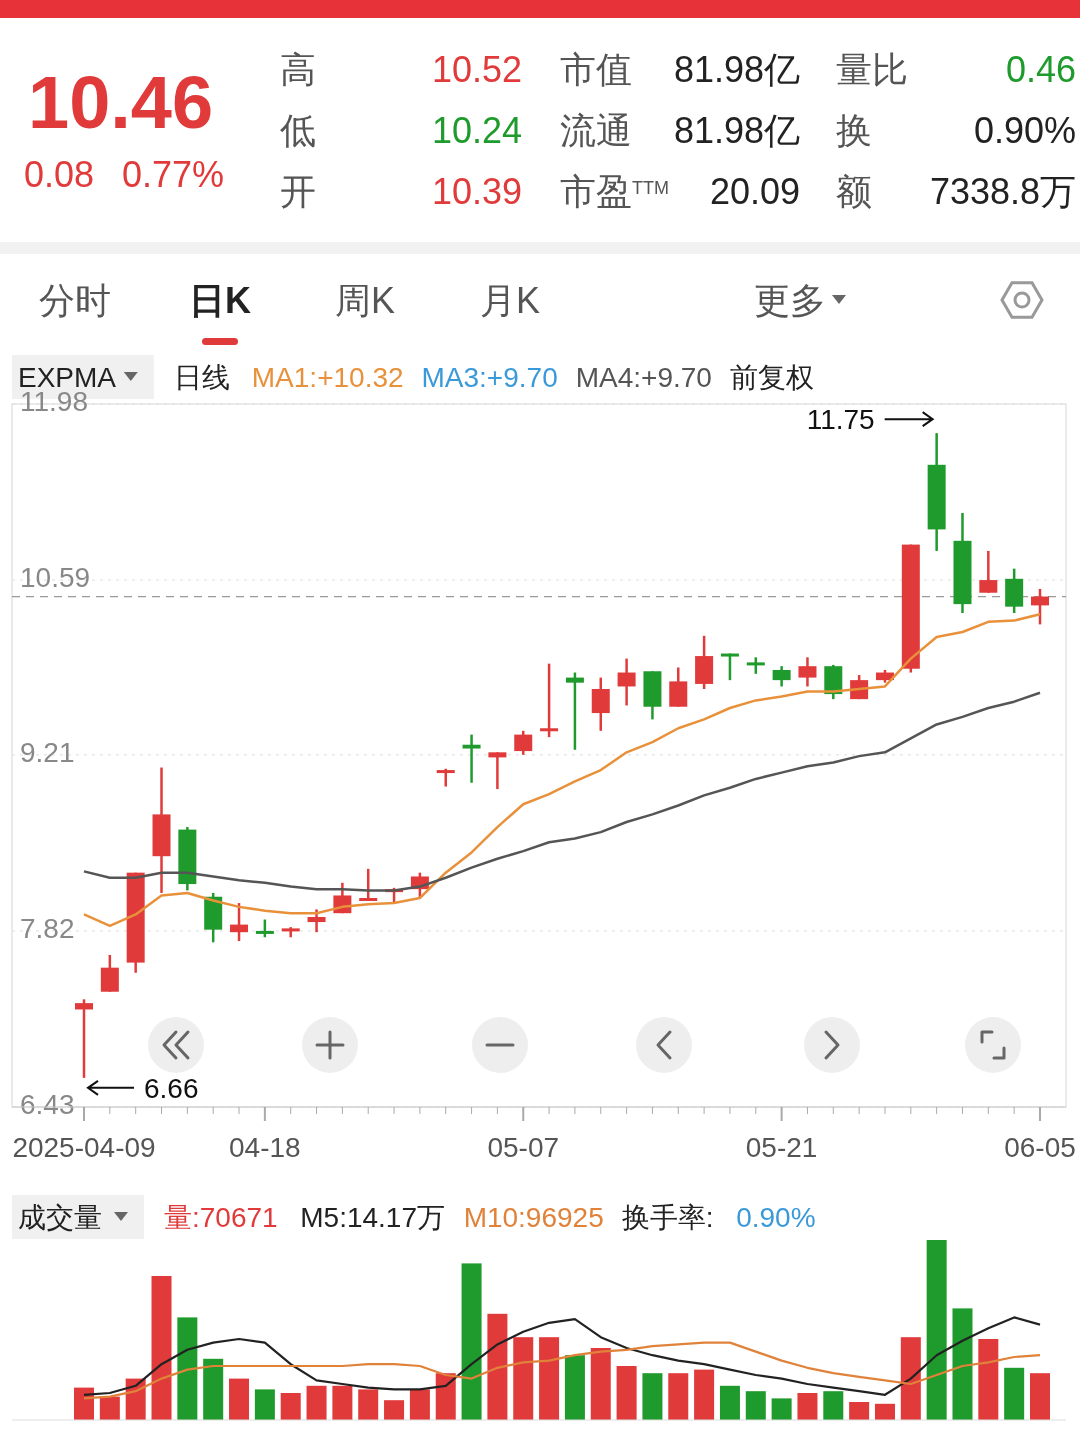 The width and height of the screenshot is (1080, 1448). I want to click on text: 市值, so click(596, 69).